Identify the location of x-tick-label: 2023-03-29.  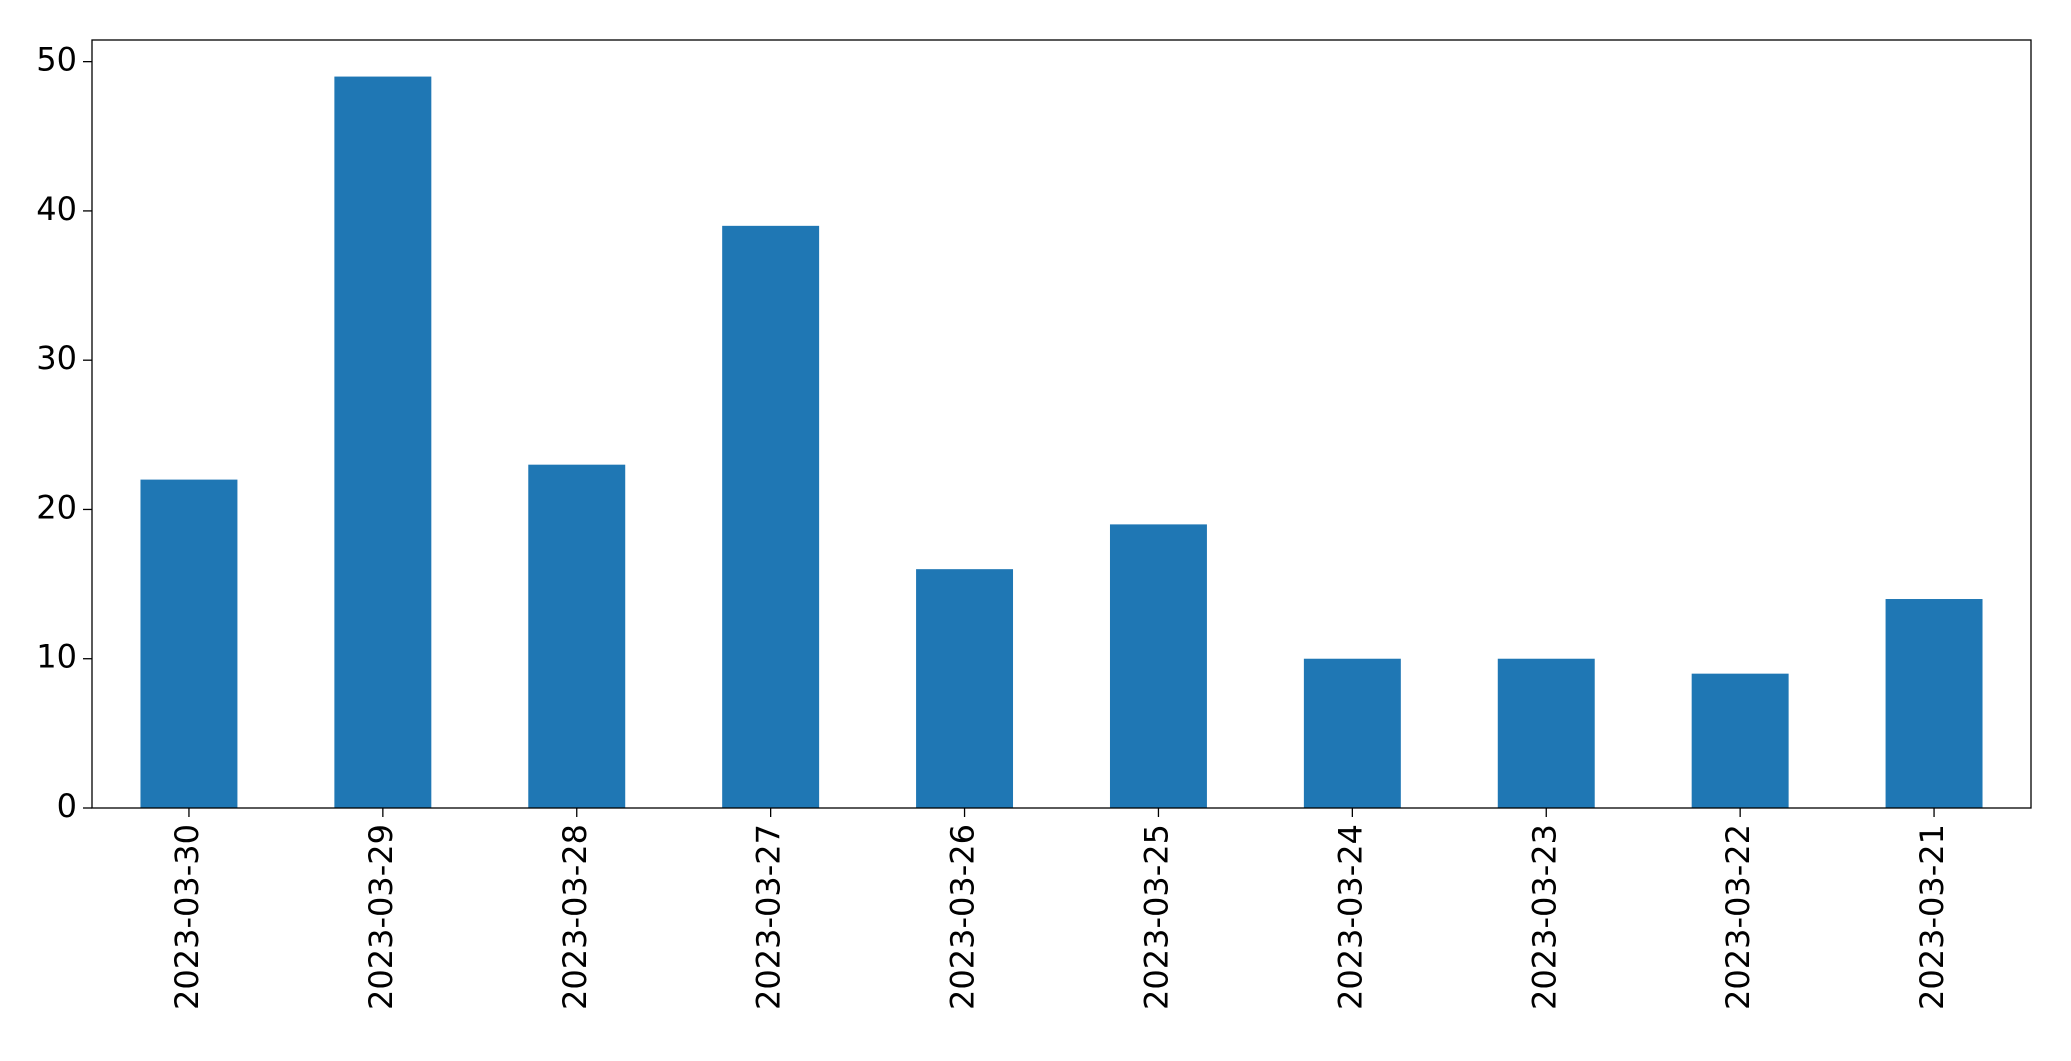
(381, 917).